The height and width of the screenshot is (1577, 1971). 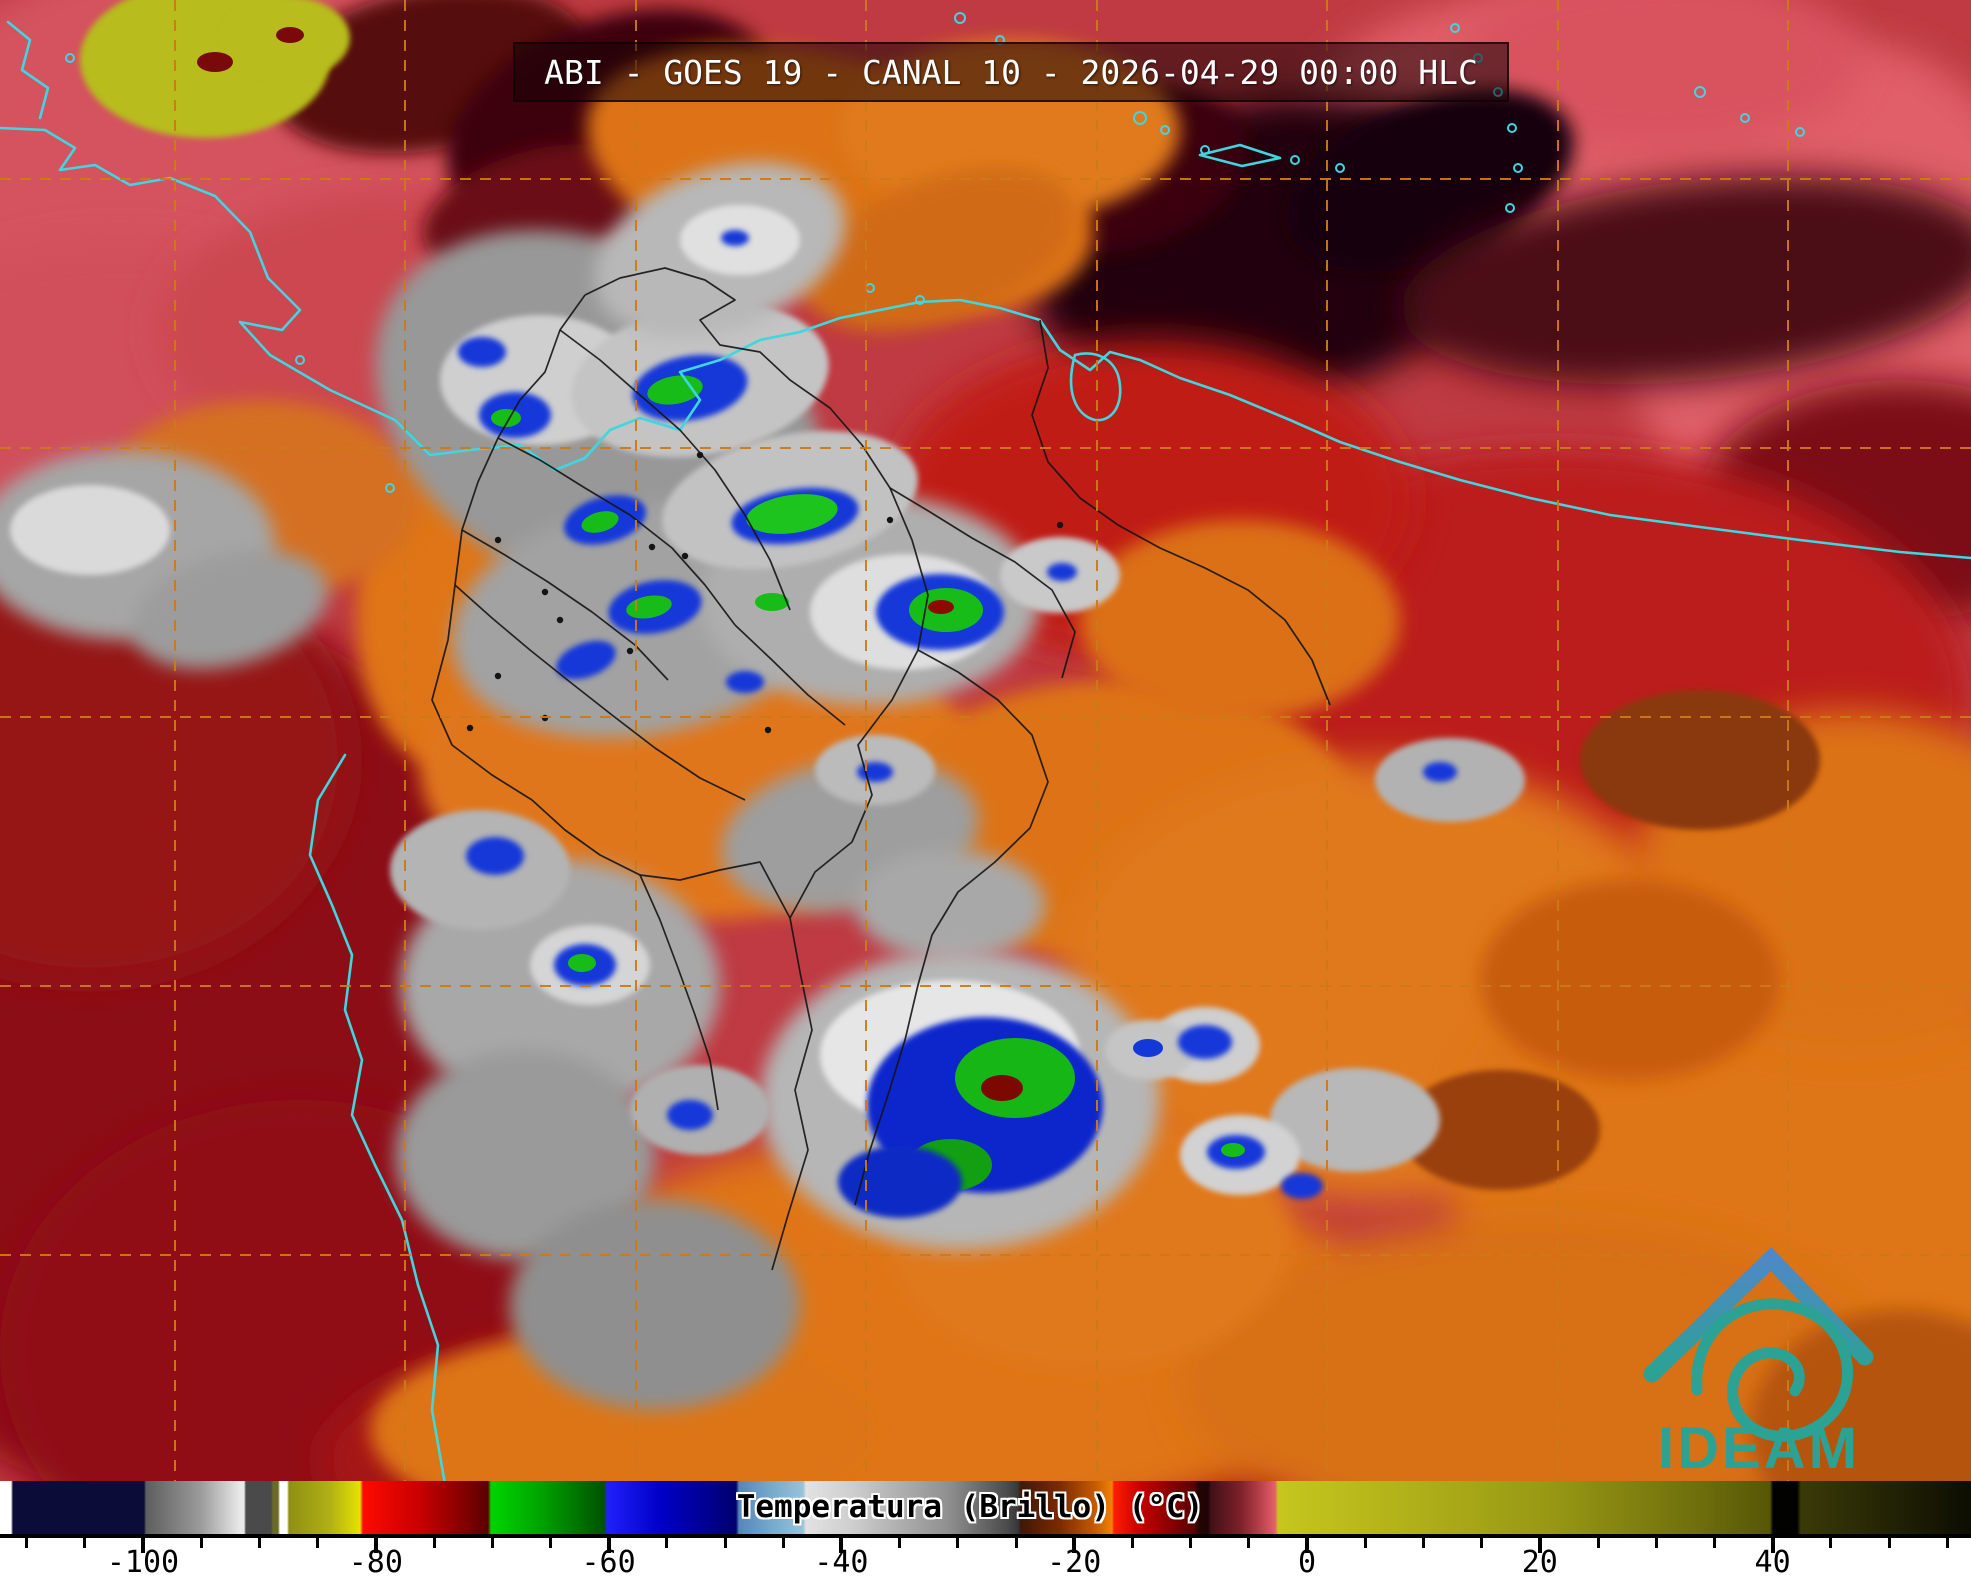 What do you see at coordinates (970, 1507) in the screenshot?
I see `colorbar-label: Temperatura (Brillo) (°C)` at bounding box center [970, 1507].